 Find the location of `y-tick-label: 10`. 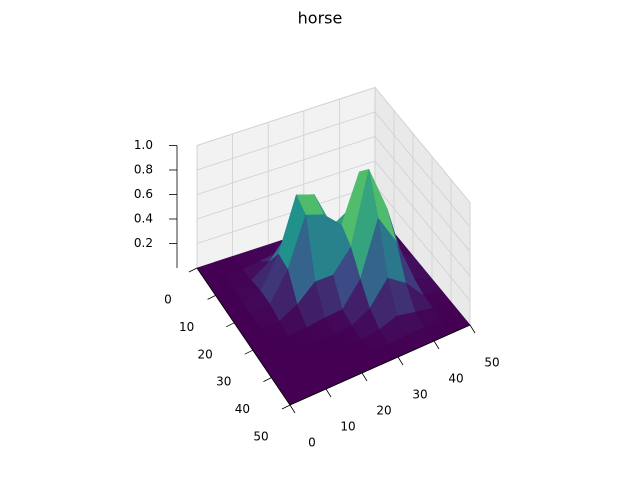

y-tick-label: 10 is located at coordinates (186, 327).